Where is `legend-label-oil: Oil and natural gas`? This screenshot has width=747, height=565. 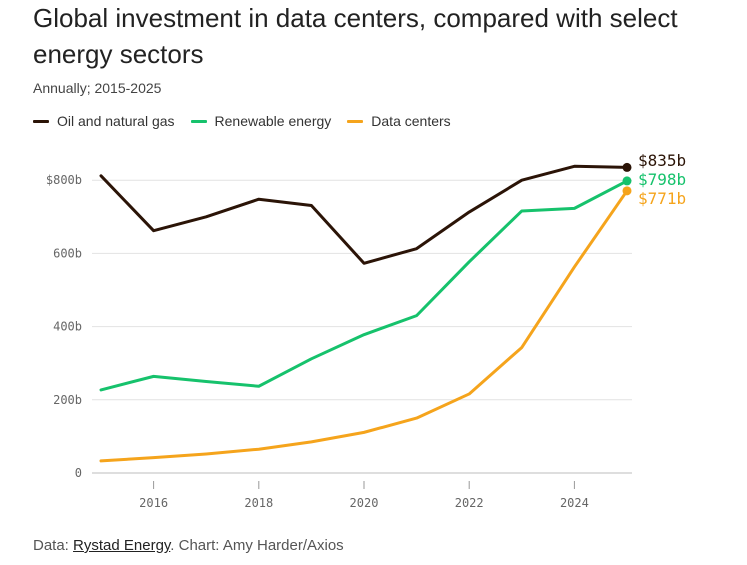
legend-label-oil: Oil and natural gas is located at coordinates (116, 121).